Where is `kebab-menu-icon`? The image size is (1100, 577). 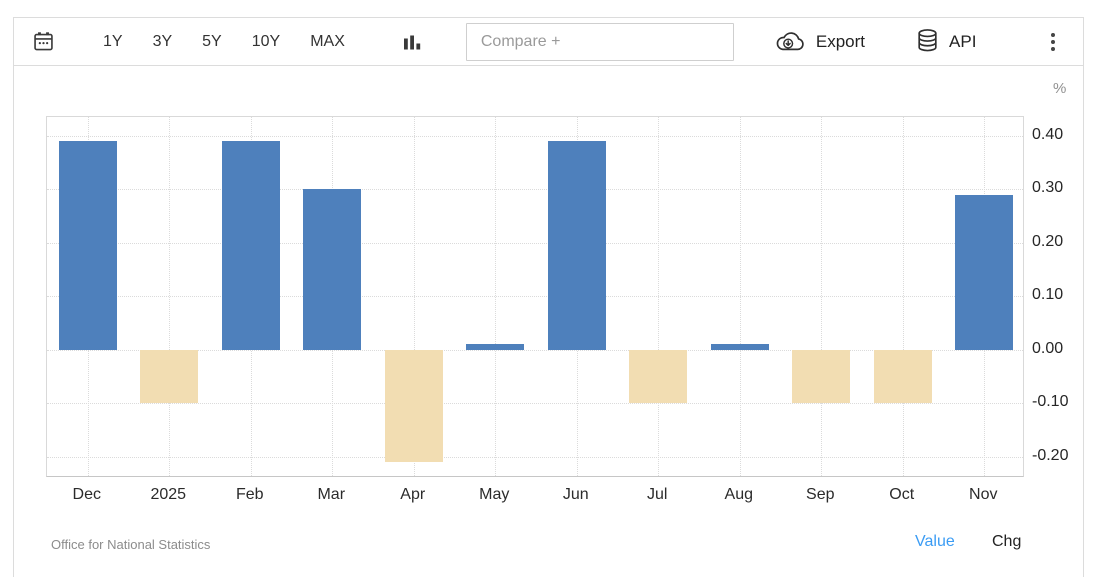 kebab-menu-icon is located at coordinates (1053, 41).